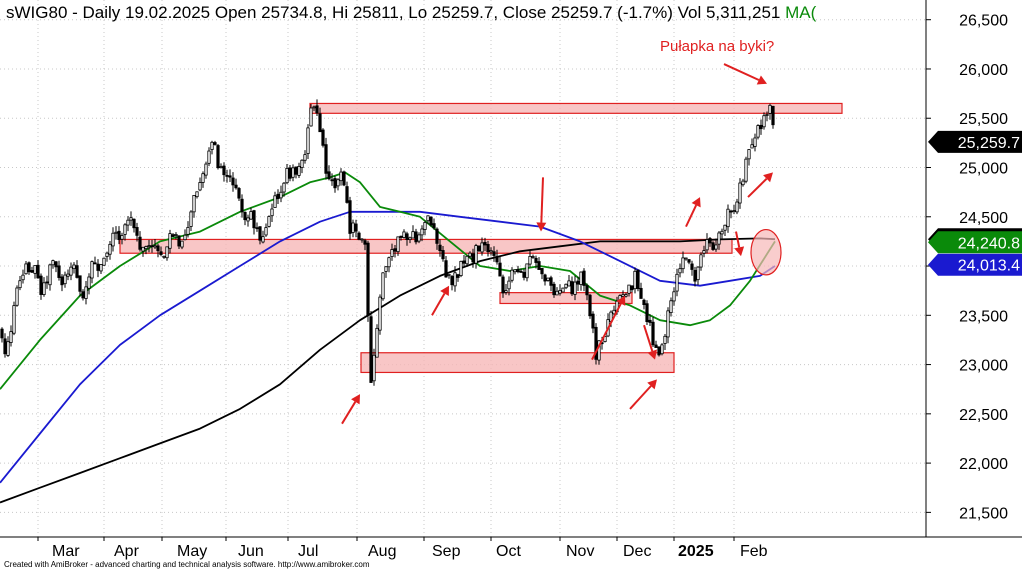  What do you see at coordinates (717, 46) in the screenshot?
I see `bull-trap-annotation: Pułapka na byki?` at bounding box center [717, 46].